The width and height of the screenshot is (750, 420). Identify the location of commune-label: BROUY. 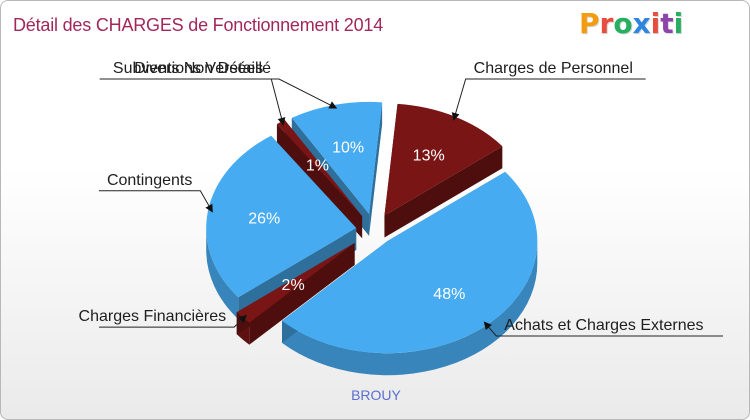
(376, 395).